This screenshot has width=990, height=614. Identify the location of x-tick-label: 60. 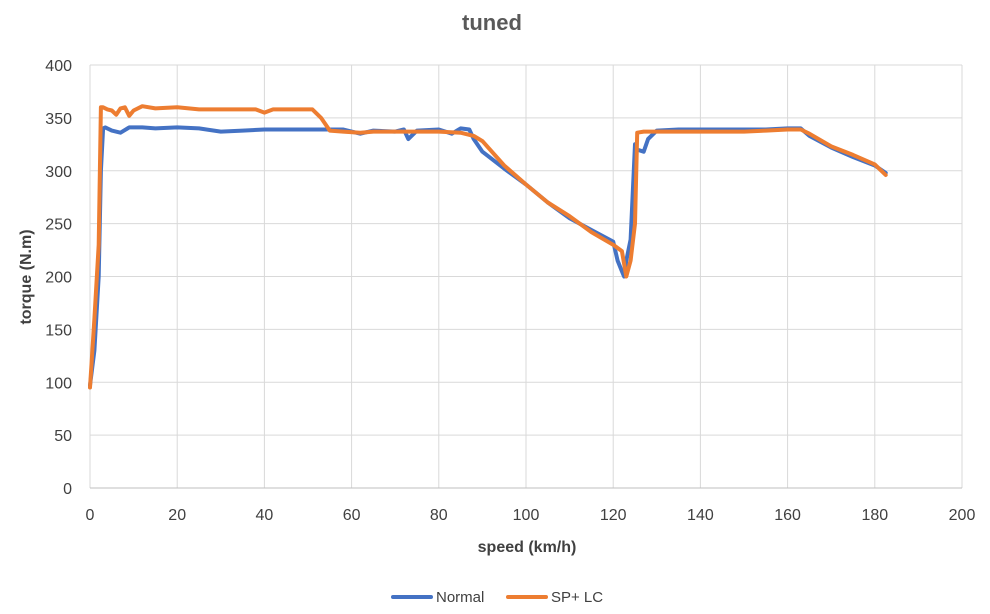
(352, 515).